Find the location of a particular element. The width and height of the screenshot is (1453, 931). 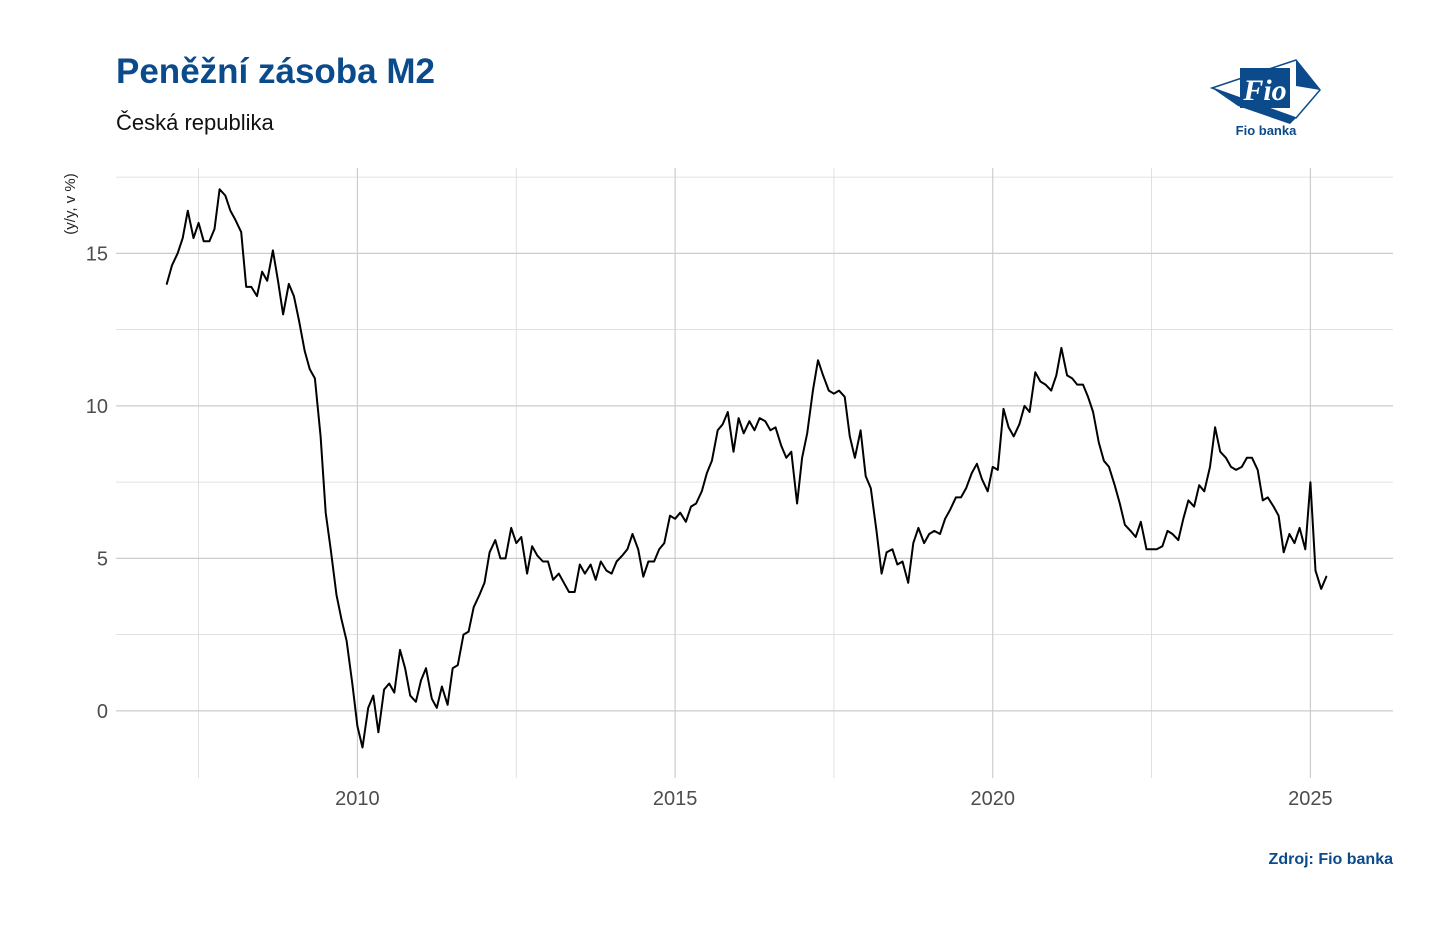

source-note: Zdroj: Fio banka is located at coordinates (1330, 859).